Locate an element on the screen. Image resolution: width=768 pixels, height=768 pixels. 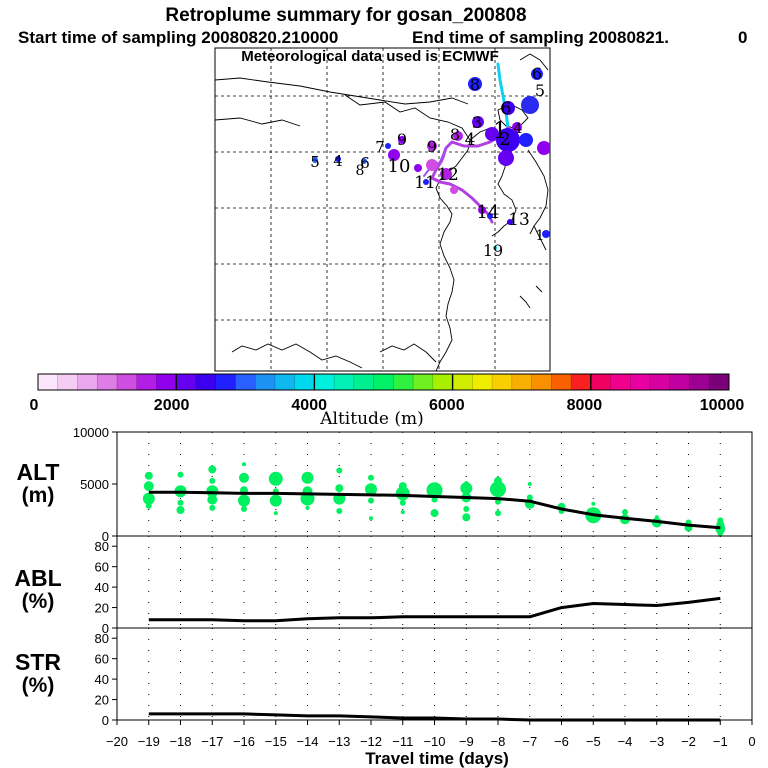
abl-ytick-label: 0 is located at coordinates (105, 628).